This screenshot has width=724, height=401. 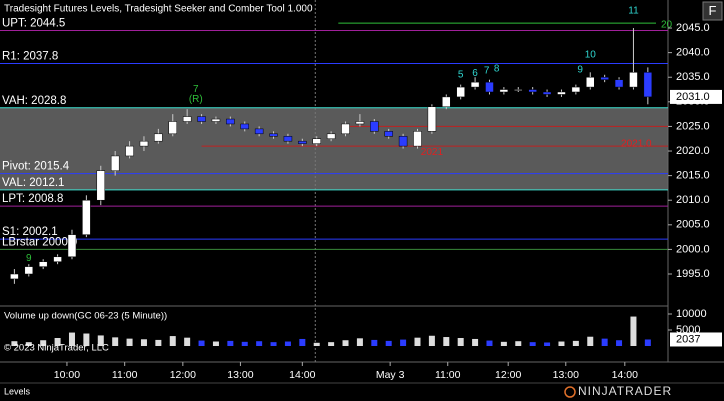 What do you see at coordinates (34, 101) in the screenshot?
I see `level-label: VAH: 2028.8` at bounding box center [34, 101].